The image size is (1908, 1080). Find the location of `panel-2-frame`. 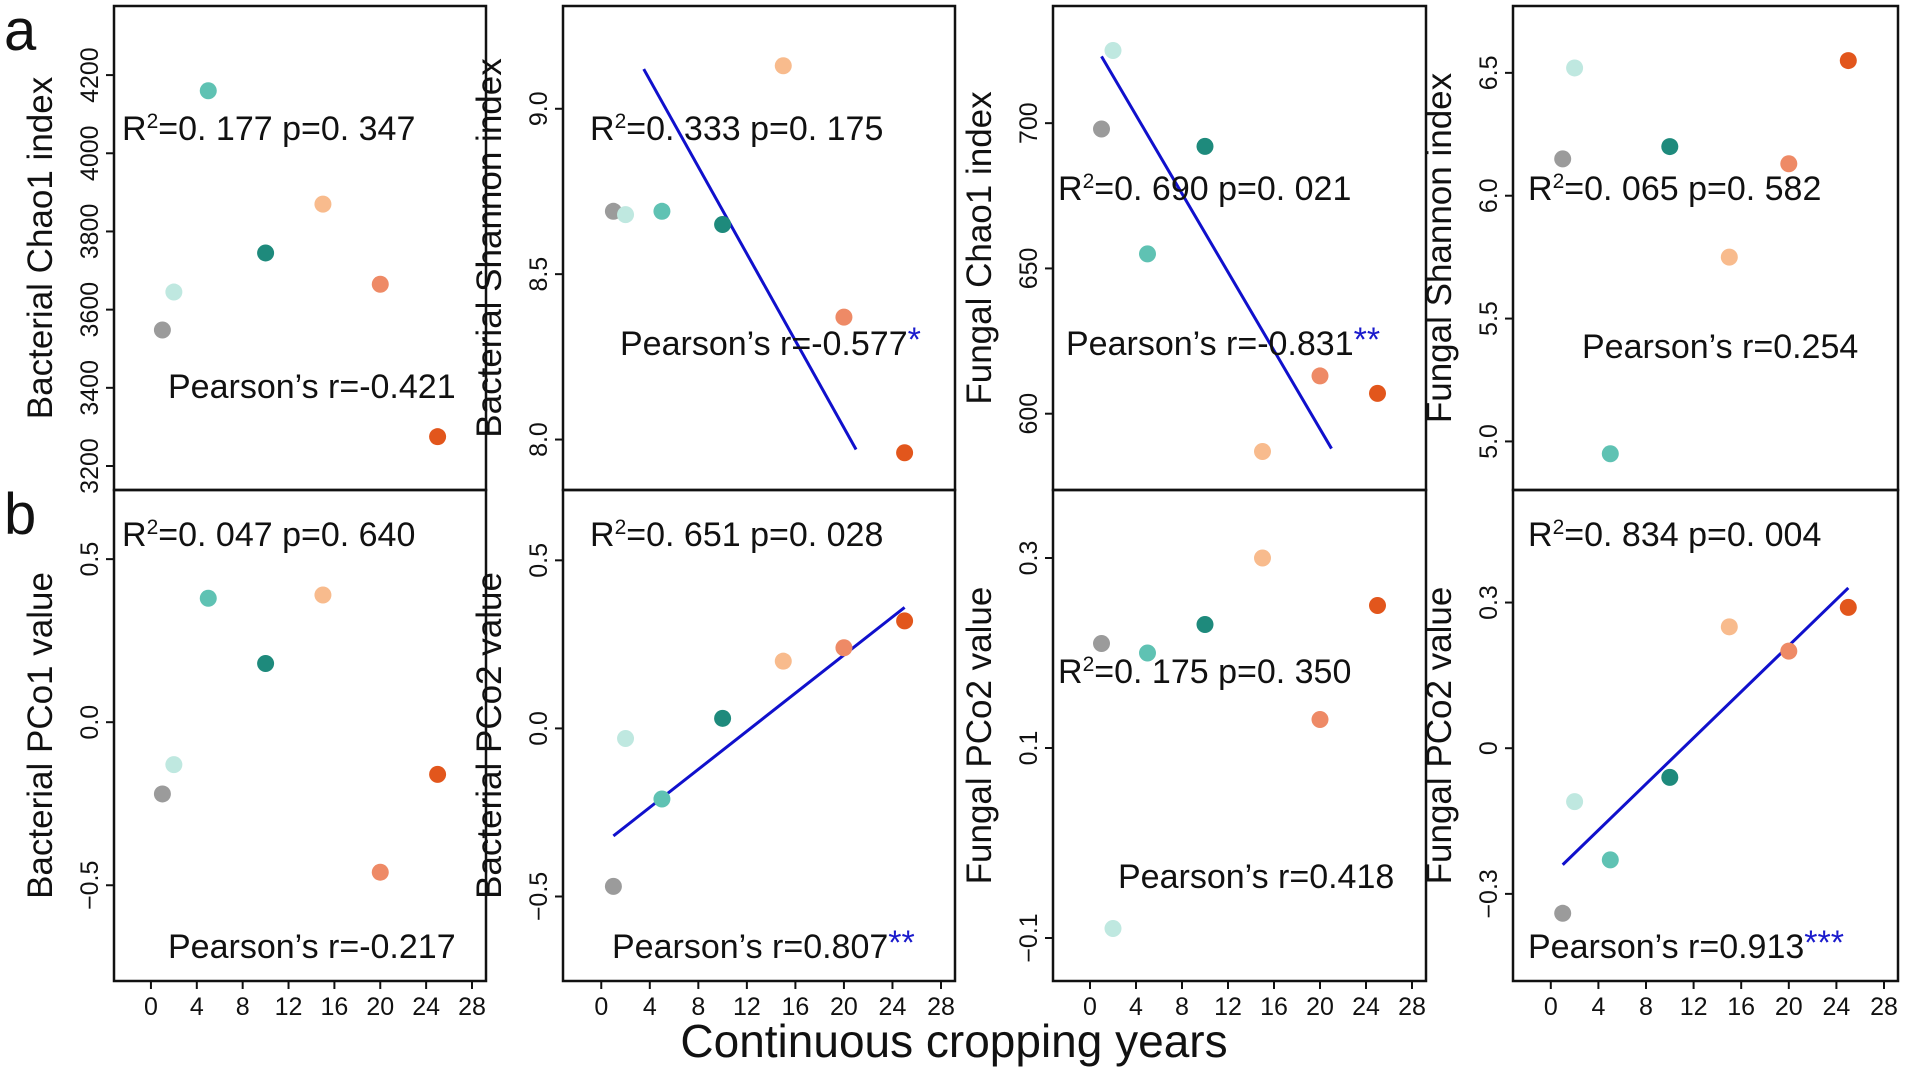

panel-2-frame is located at coordinates (1239, 248).